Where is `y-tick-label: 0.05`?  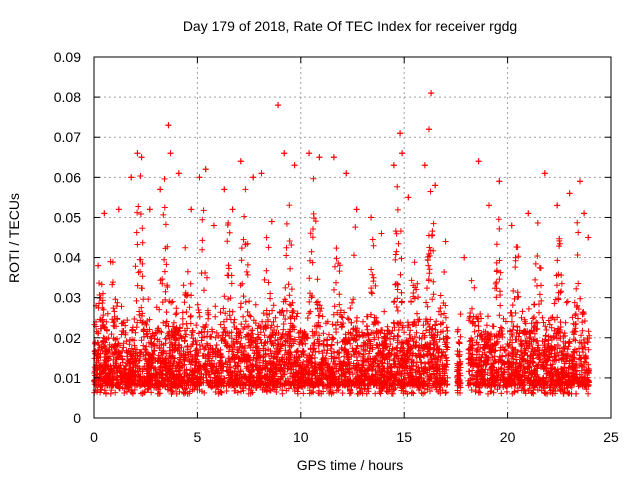 y-tick-label: 0.05 is located at coordinates (67, 217).